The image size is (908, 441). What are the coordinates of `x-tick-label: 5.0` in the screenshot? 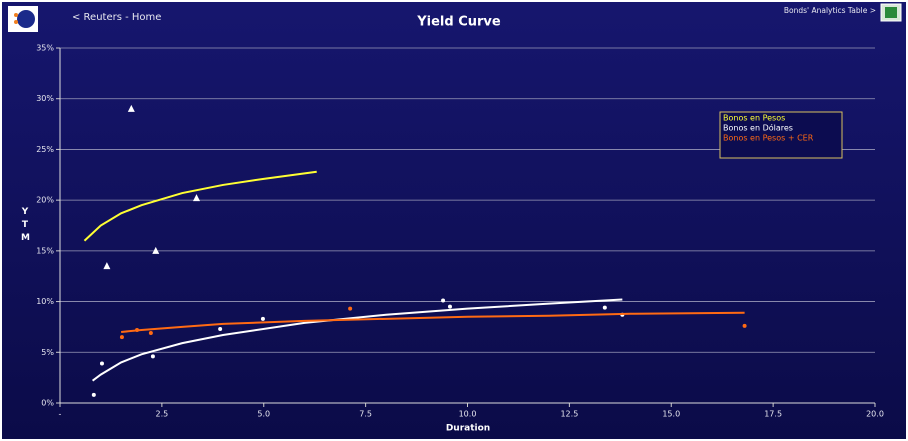 It's located at (263, 414).